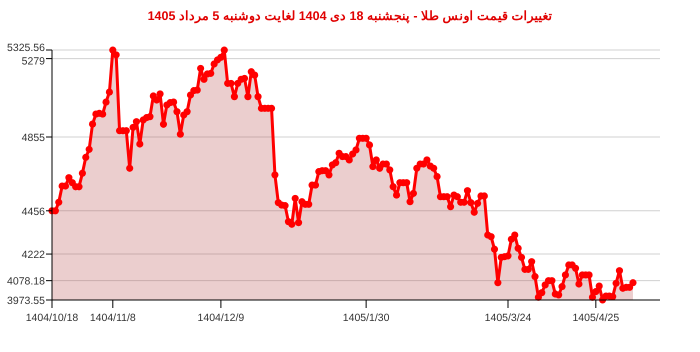  I want to click on y-tick-label: 3973.55, so click(26, 301).